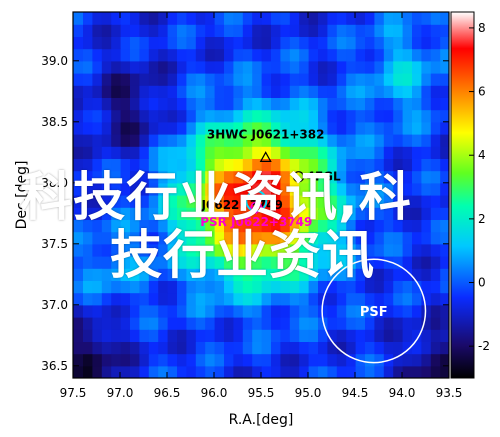 Image resolution: width=500 pixels, height=437 pixels. What do you see at coordinates (482, 92) in the screenshot?
I see `colorbar-tick-label: 6` at bounding box center [482, 92].